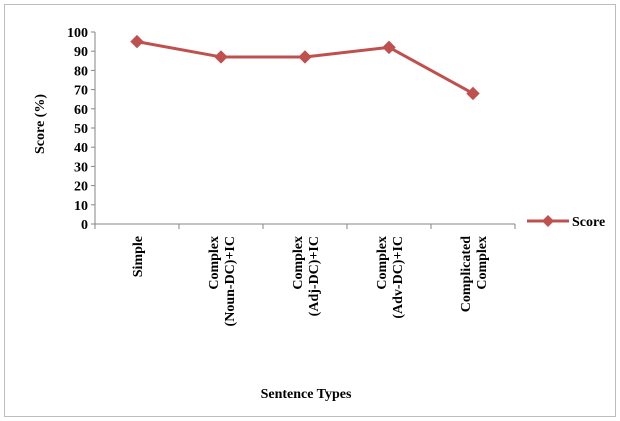 The height and width of the screenshot is (421, 620). What do you see at coordinates (81, 110) in the screenshot?
I see `y-tick-label: 60` at bounding box center [81, 110].